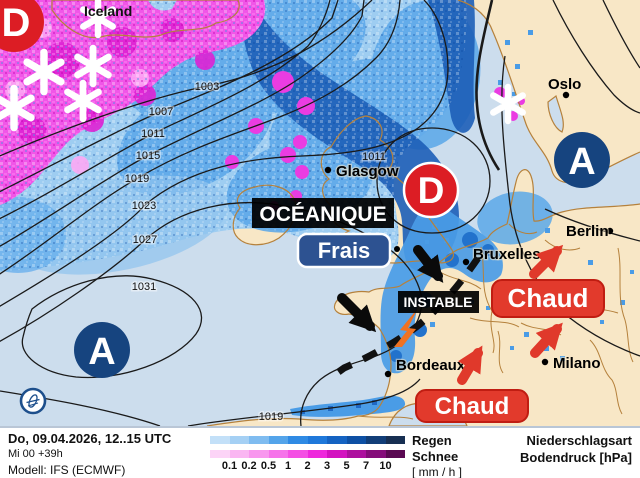 The width and height of the screenshot is (640, 478). I want to click on valid-time: Do, 09.04.2026, 12..15 UTC, so click(90, 438).